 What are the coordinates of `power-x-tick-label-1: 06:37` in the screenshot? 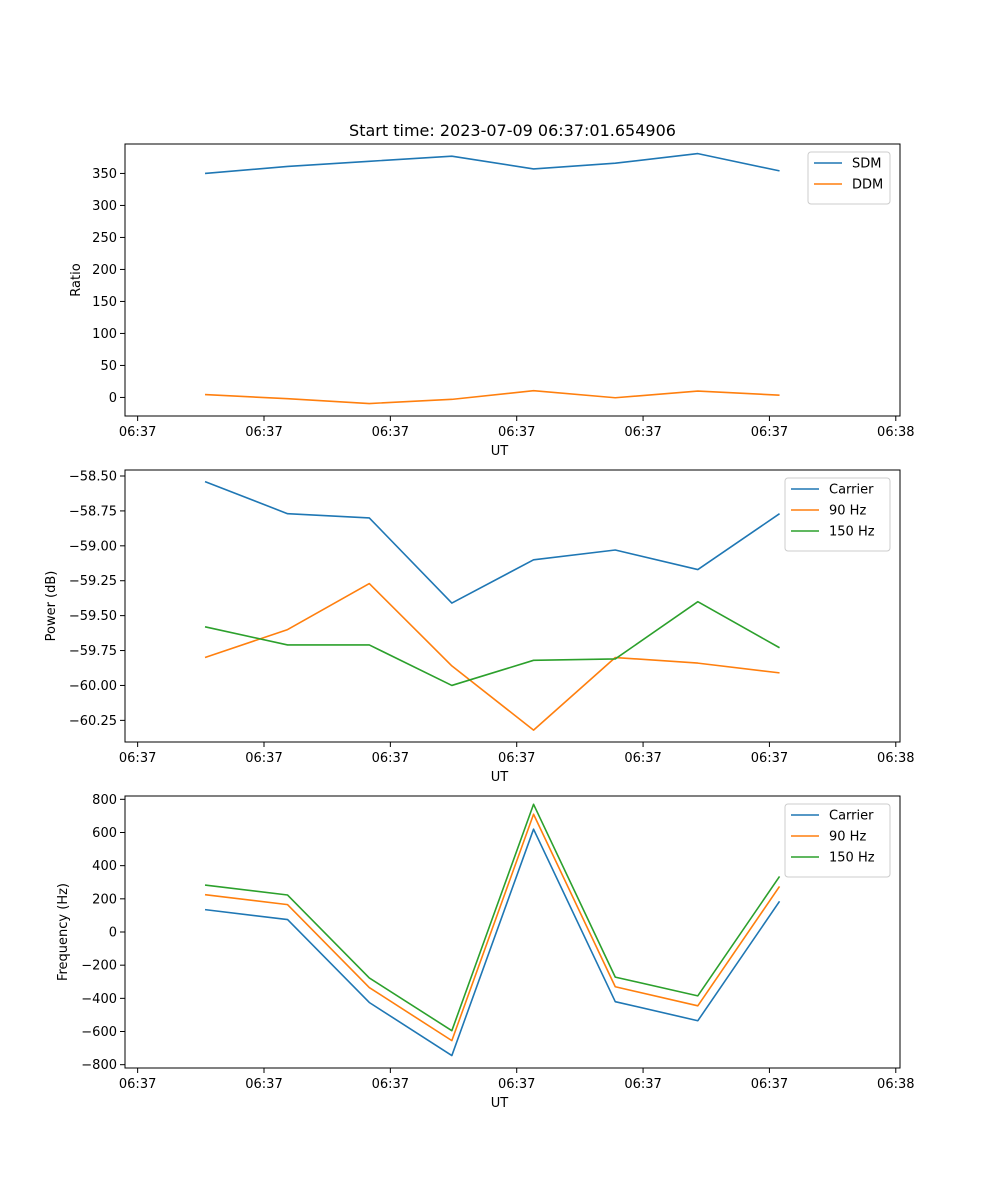 It's located at (263, 758).